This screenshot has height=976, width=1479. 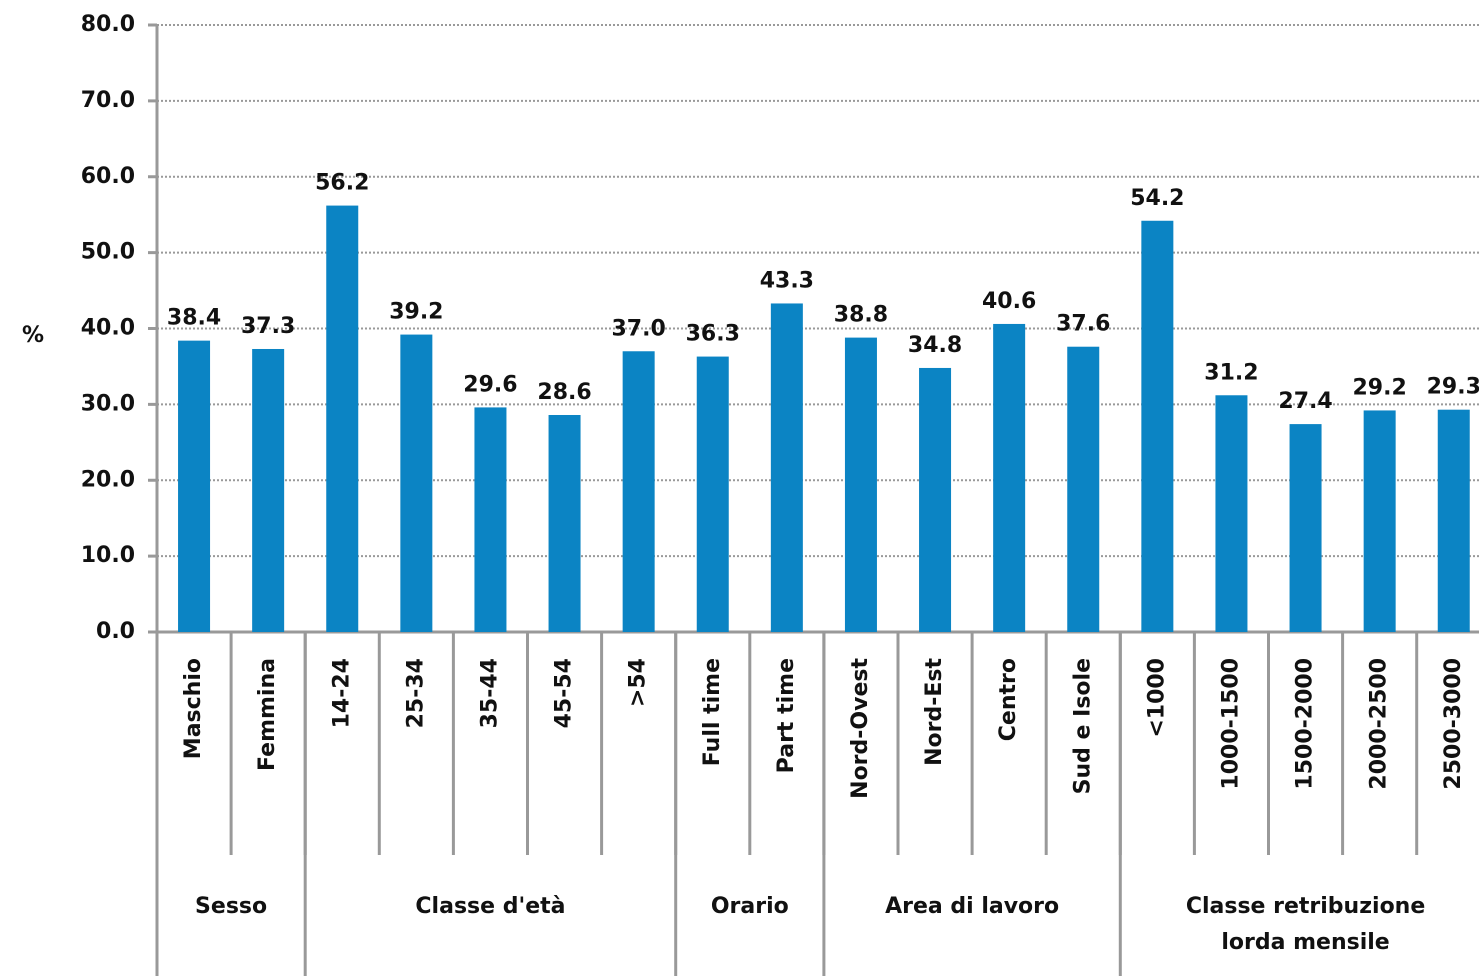 What do you see at coordinates (108, 479) in the screenshot?
I see `y-tick-label: 20.0` at bounding box center [108, 479].